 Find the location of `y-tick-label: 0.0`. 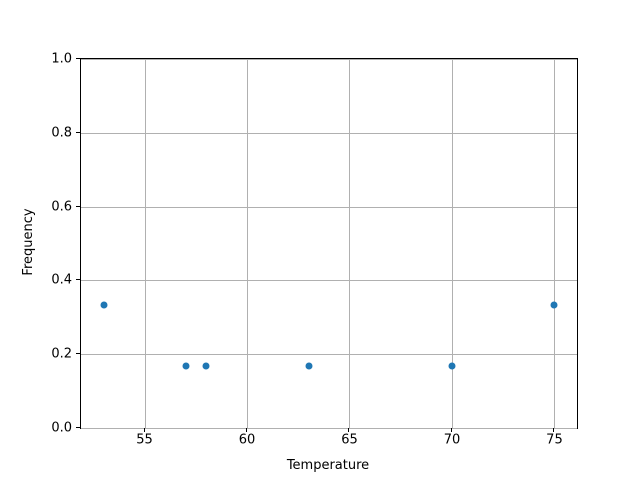

y-tick-label: 0.0 is located at coordinates (61, 428).